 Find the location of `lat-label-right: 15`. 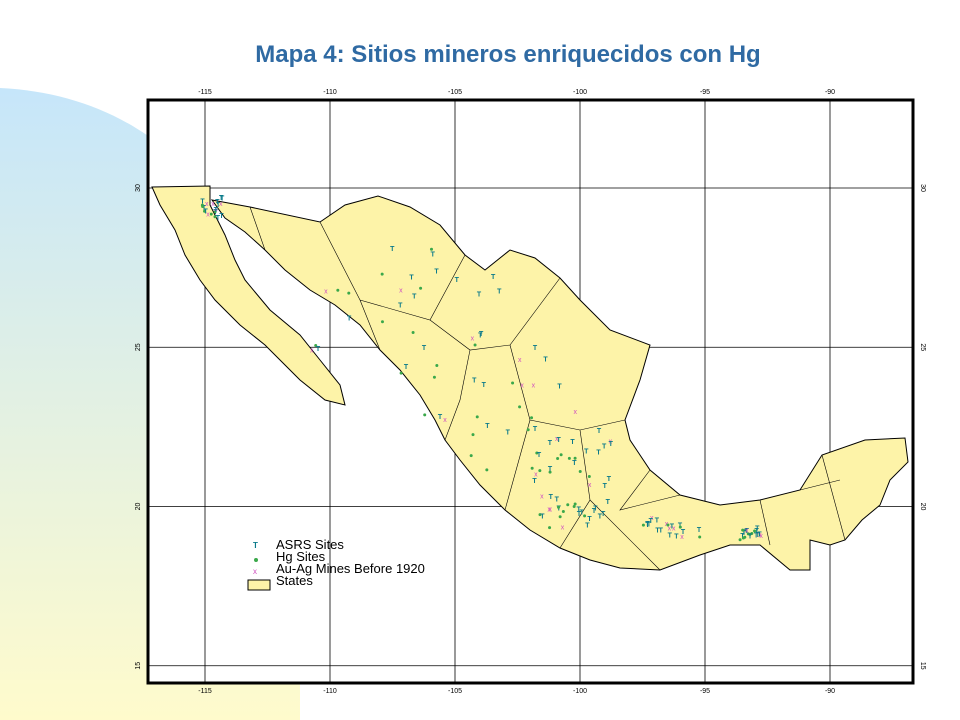

lat-label-right: 15 is located at coordinates (922, 666).